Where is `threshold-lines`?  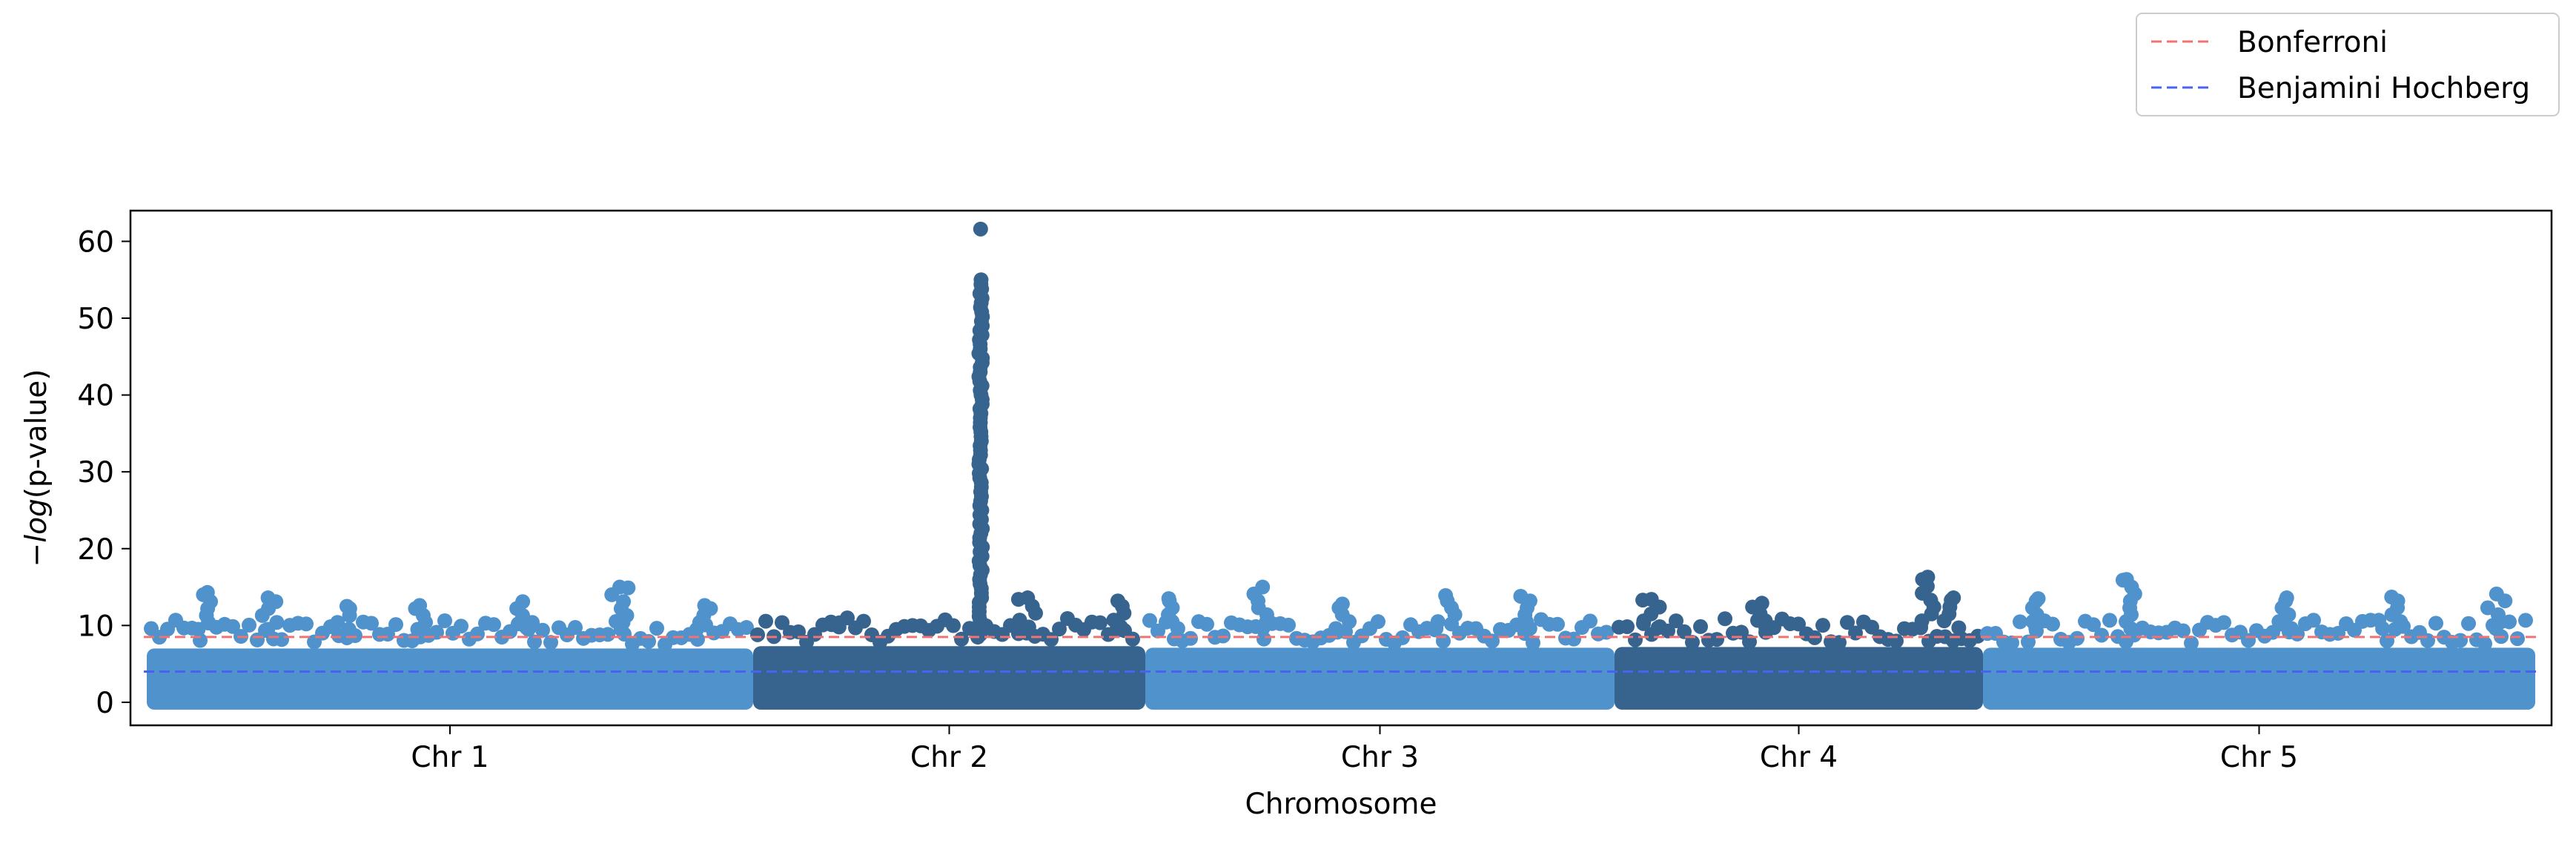 threshold-lines is located at coordinates (1342, 654).